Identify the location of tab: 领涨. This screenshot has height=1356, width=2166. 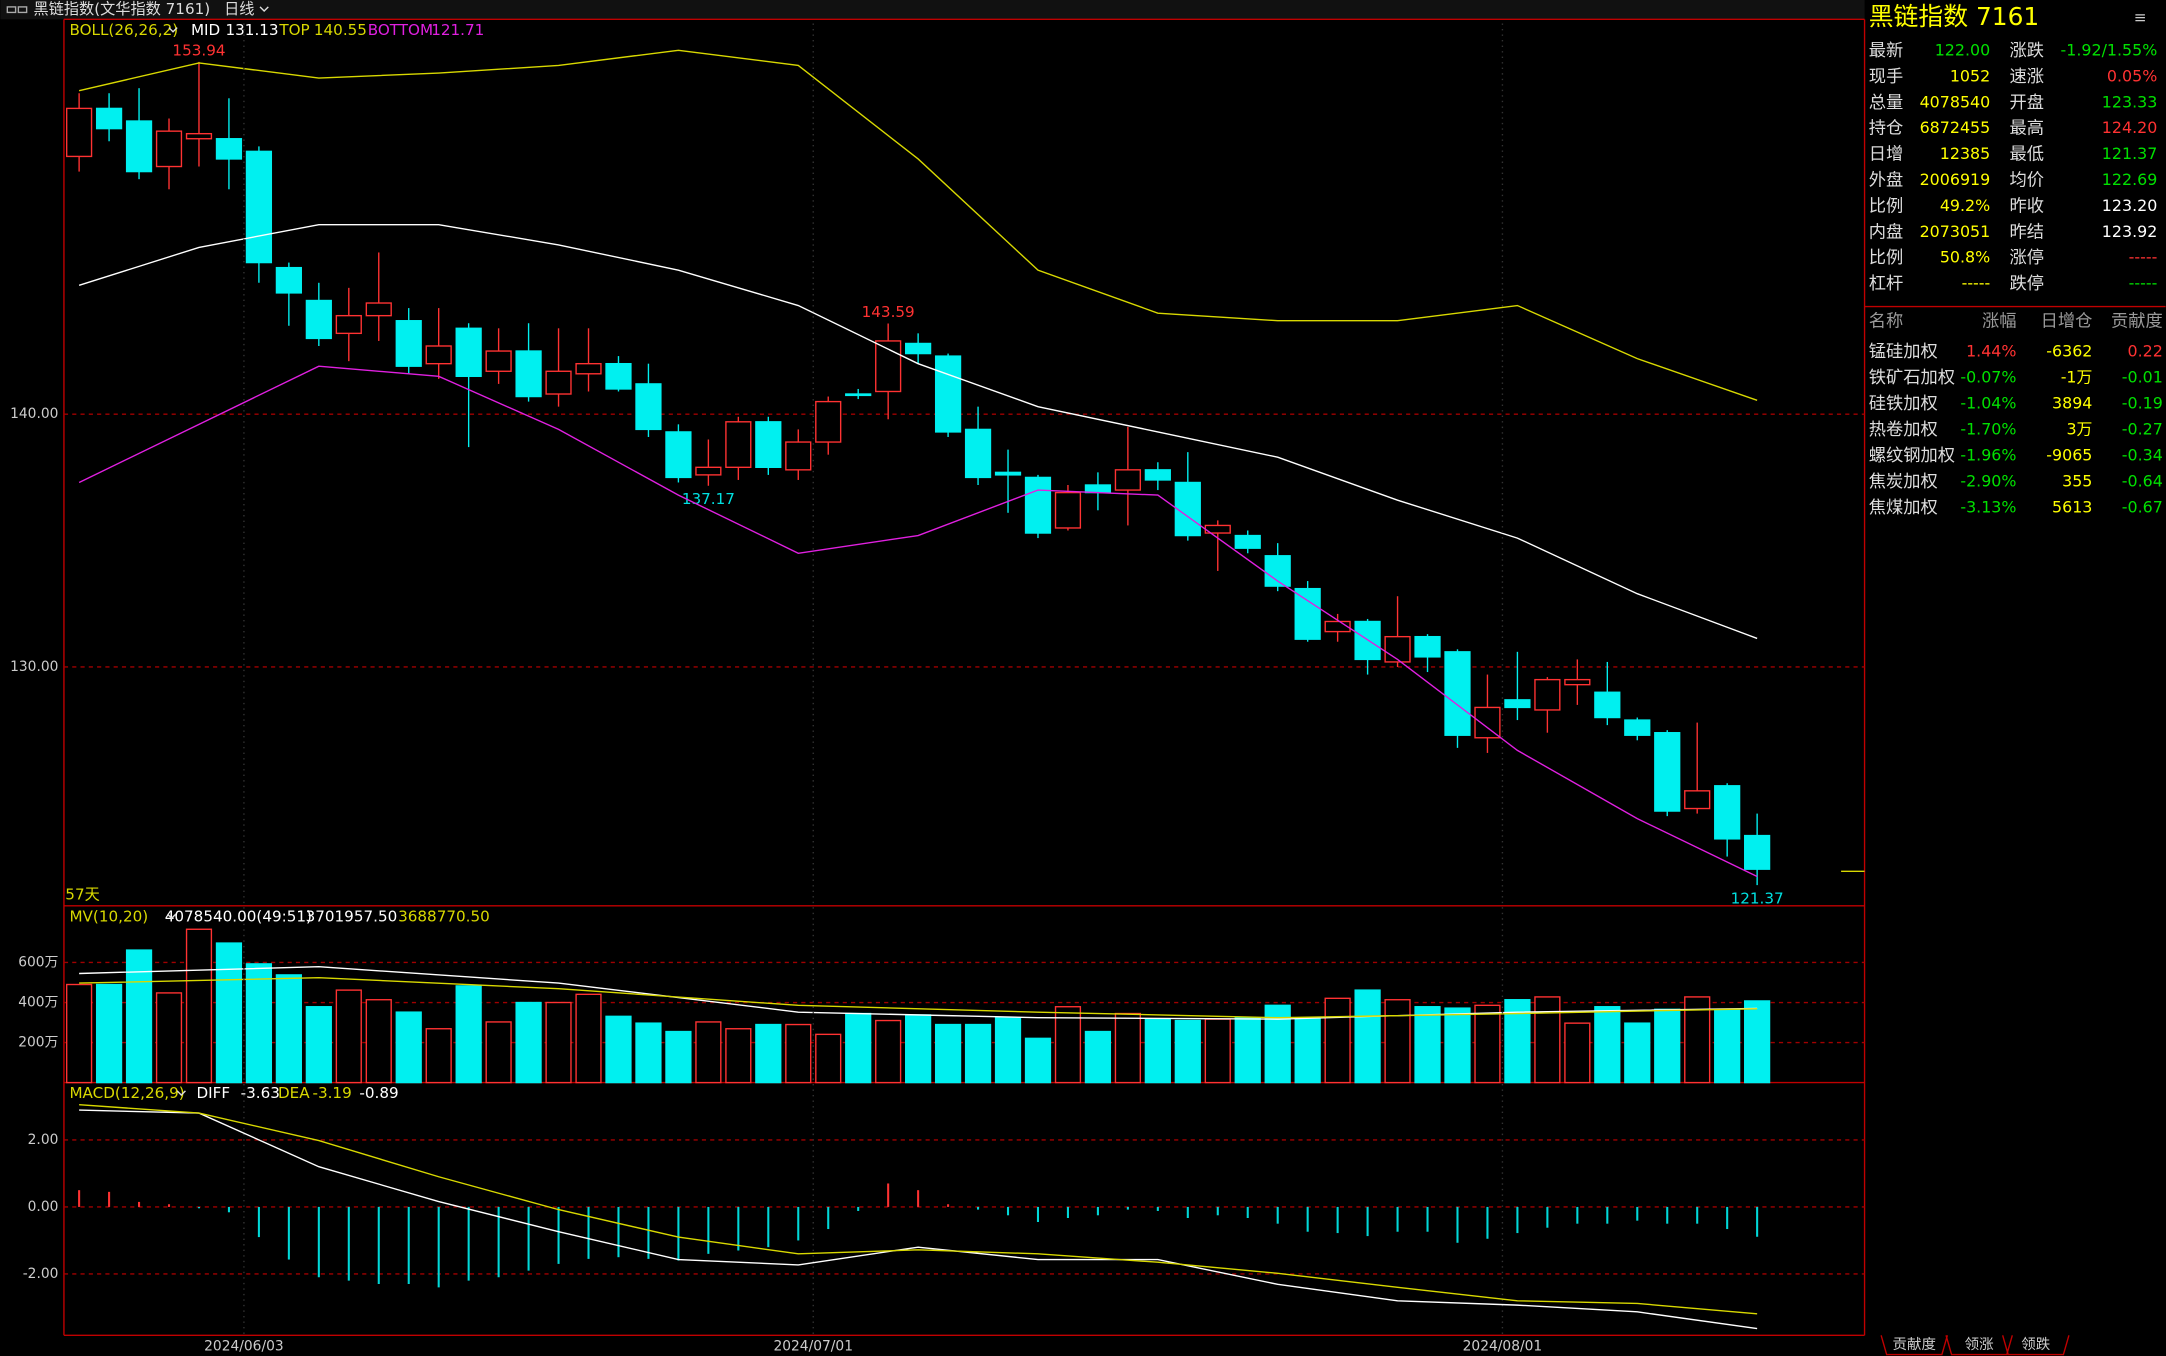
(1979, 1344).